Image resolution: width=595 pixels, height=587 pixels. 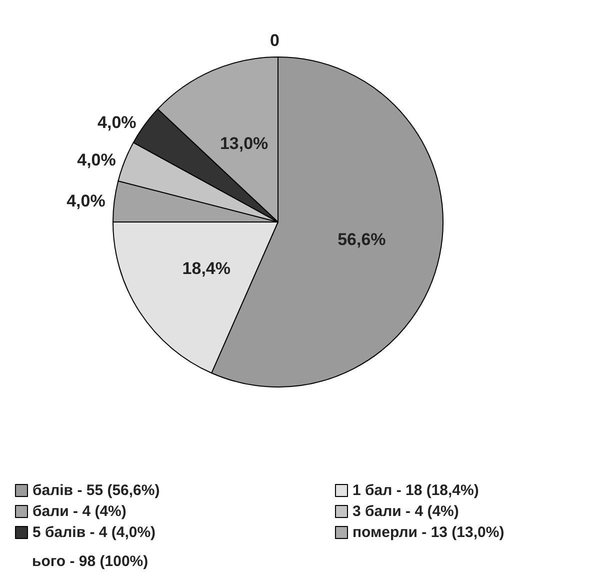 I want to click on text: 0, so click(x=275, y=40).